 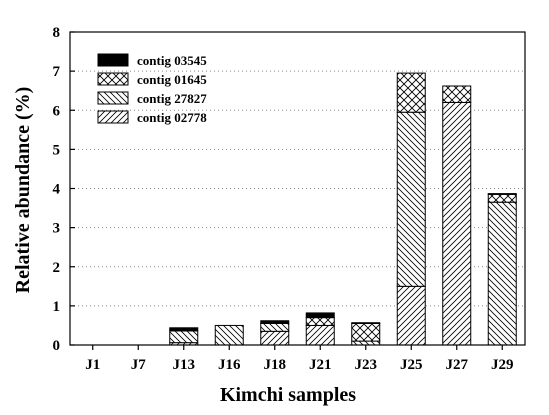 I want to click on y-tick-label: 1, so click(x=57, y=307).